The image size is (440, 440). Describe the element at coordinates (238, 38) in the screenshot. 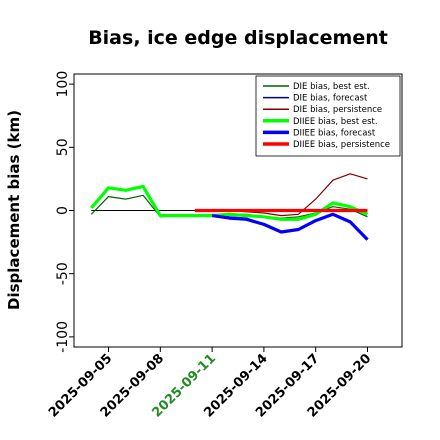

I see `chart-title: Bias, ice edge displacement` at that location.